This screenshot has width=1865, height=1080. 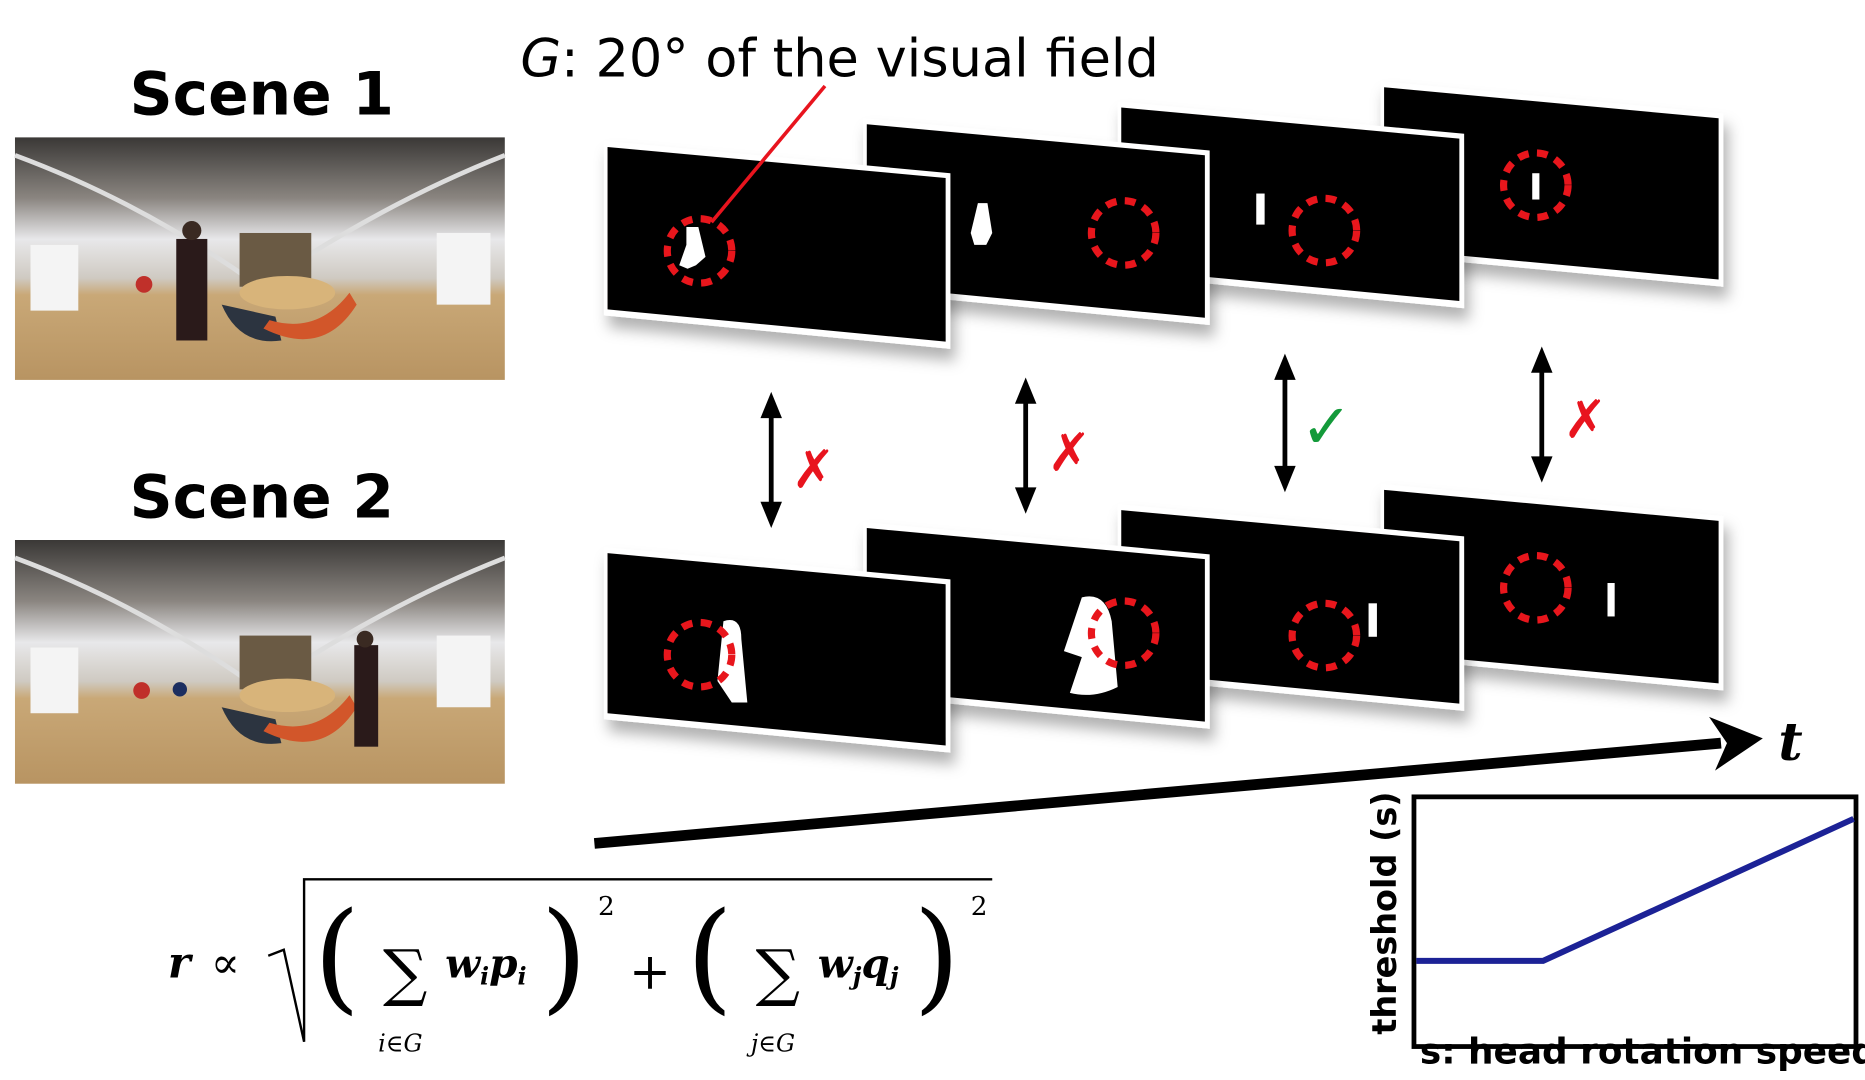 I want to click on formula-proportional: ∝, so click(x=225, y=963).